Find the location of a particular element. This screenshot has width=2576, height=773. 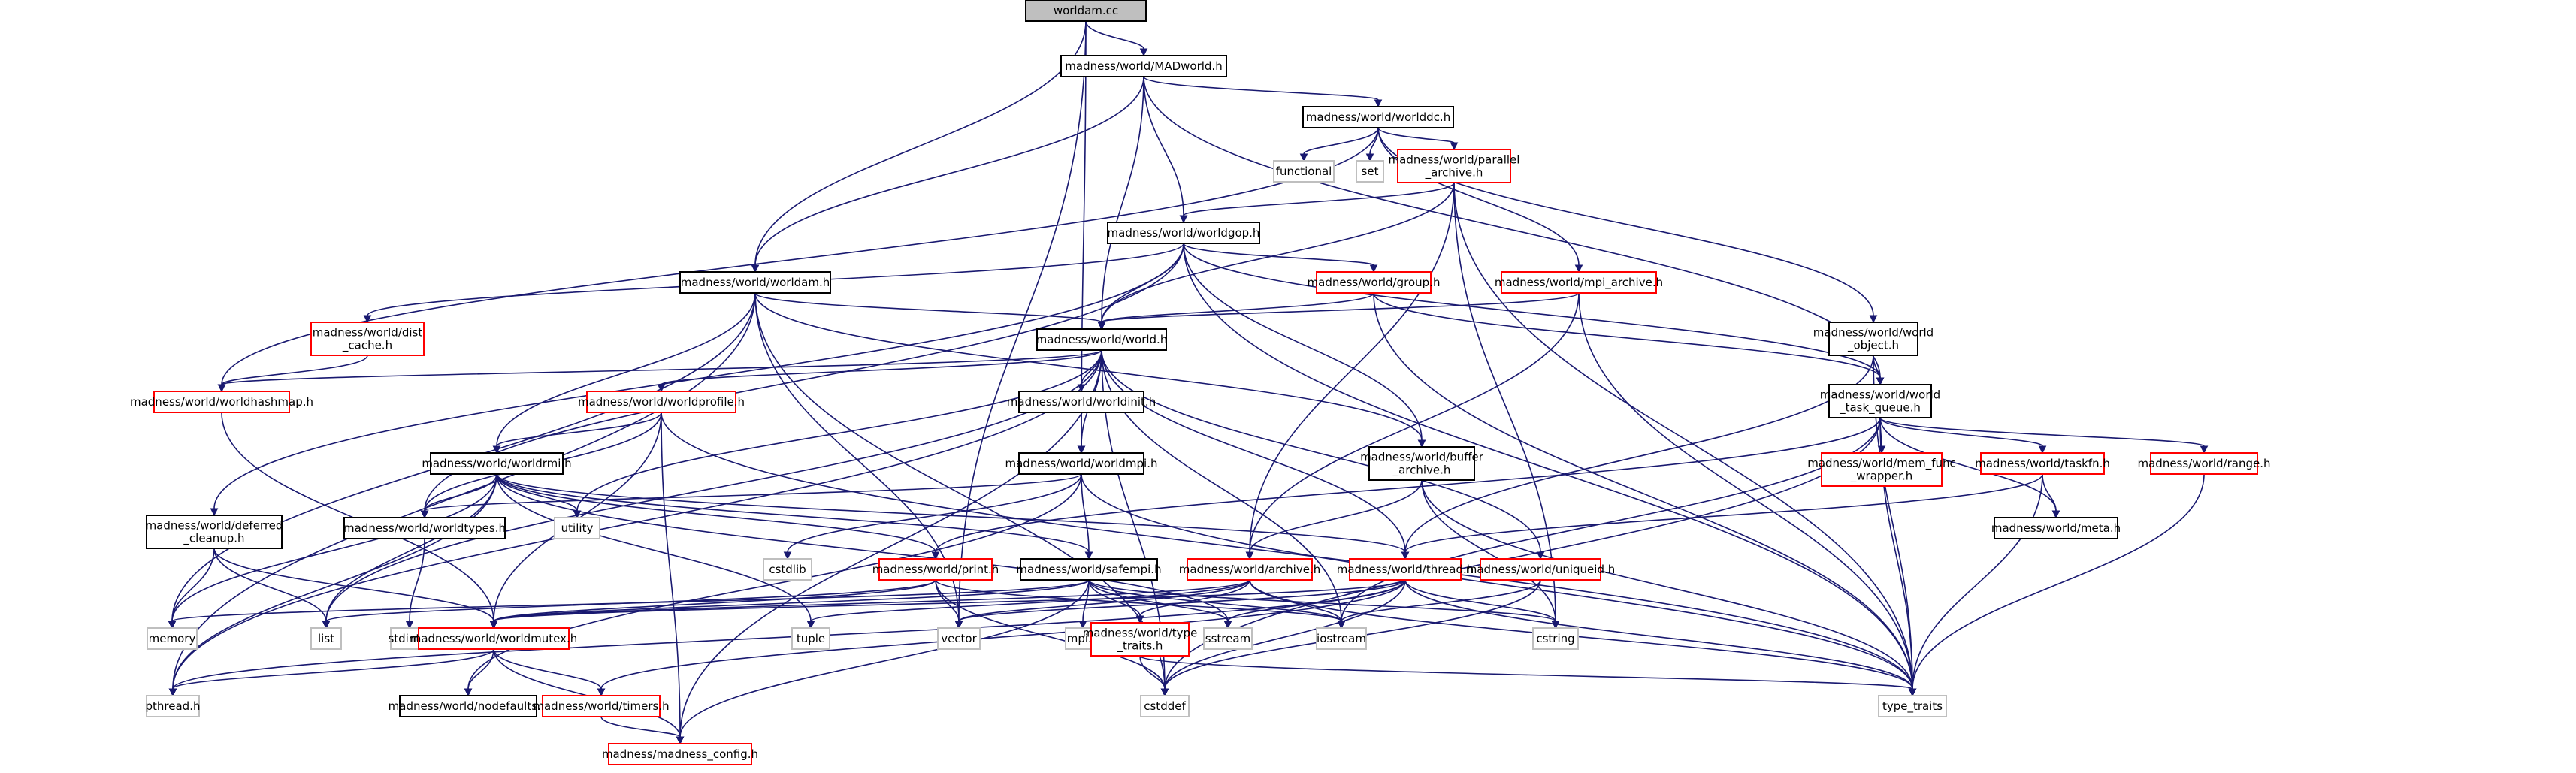

node-vector: vector is located at coordinates (959, 638).